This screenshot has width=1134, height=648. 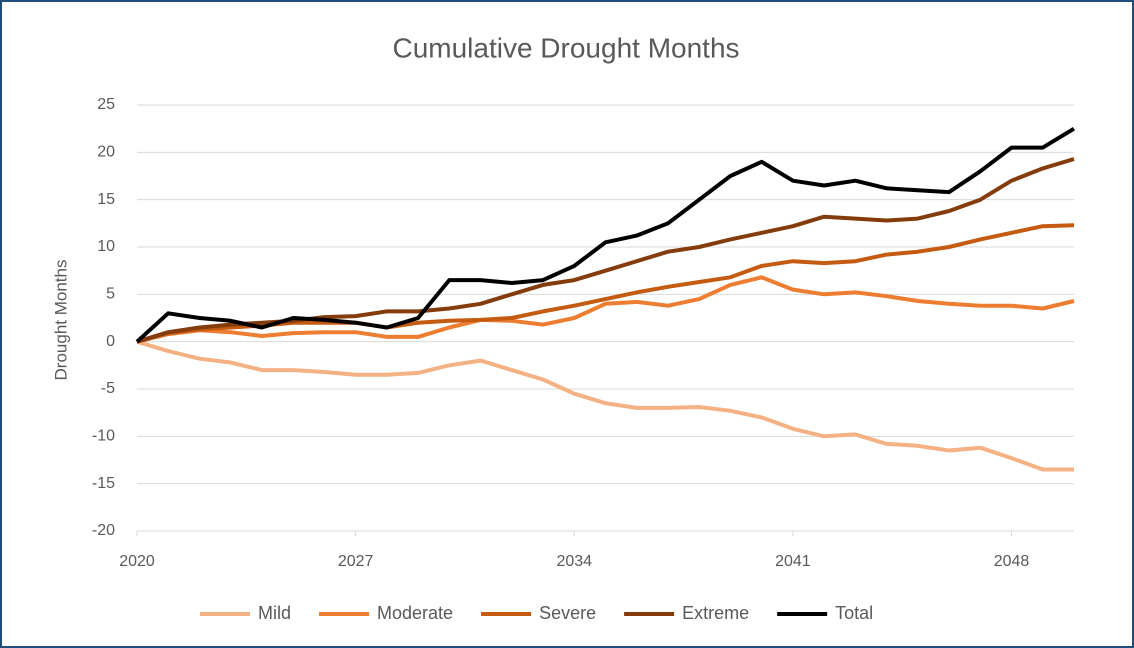 What do you see at coordinates (715, 613) in the screenshot?
I see `legend-label: Extreme` at bounding box center [715, 613].